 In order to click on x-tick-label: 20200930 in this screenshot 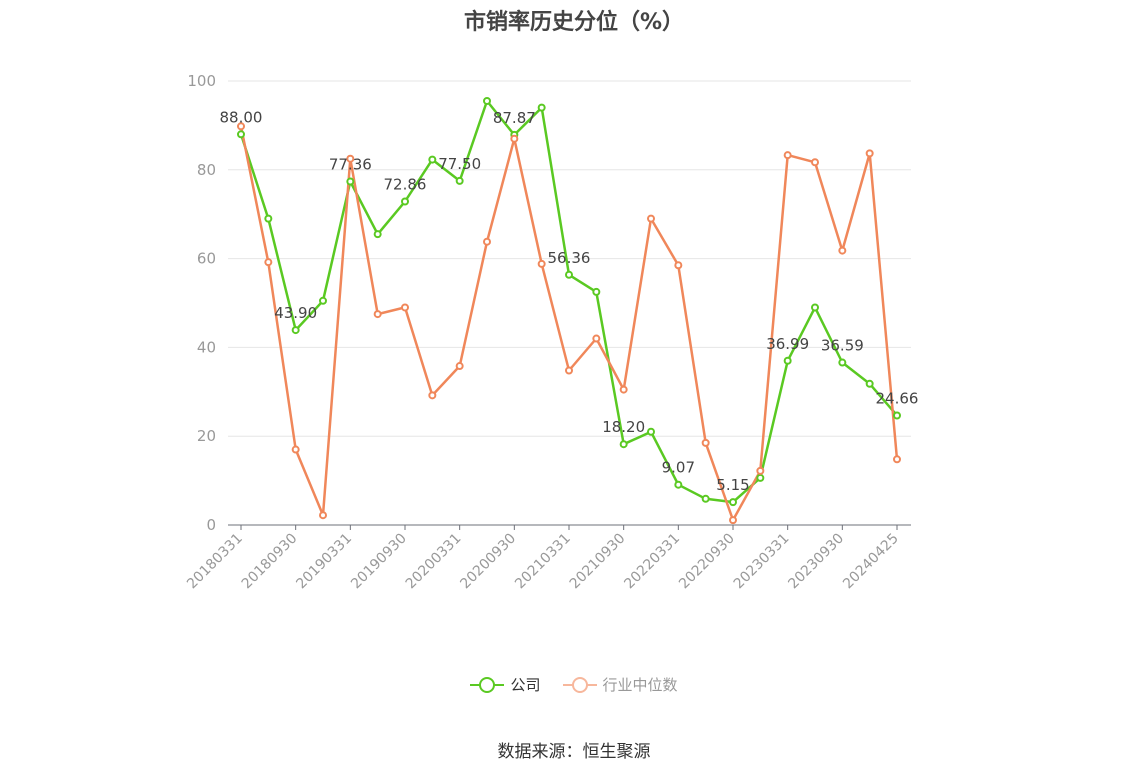, I will do `click(488, 562)`.